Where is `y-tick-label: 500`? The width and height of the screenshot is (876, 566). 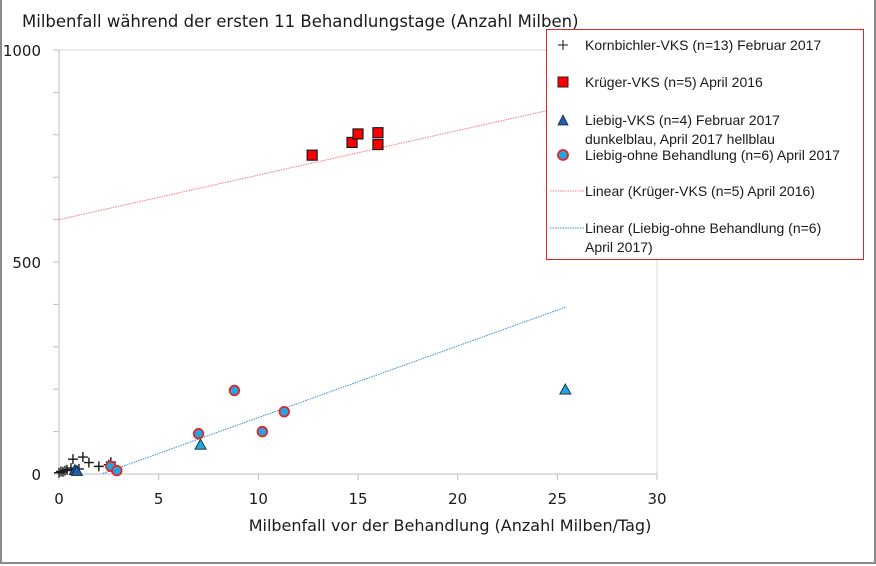
y-tick-label: 500 is located at coordinates (26, 263).